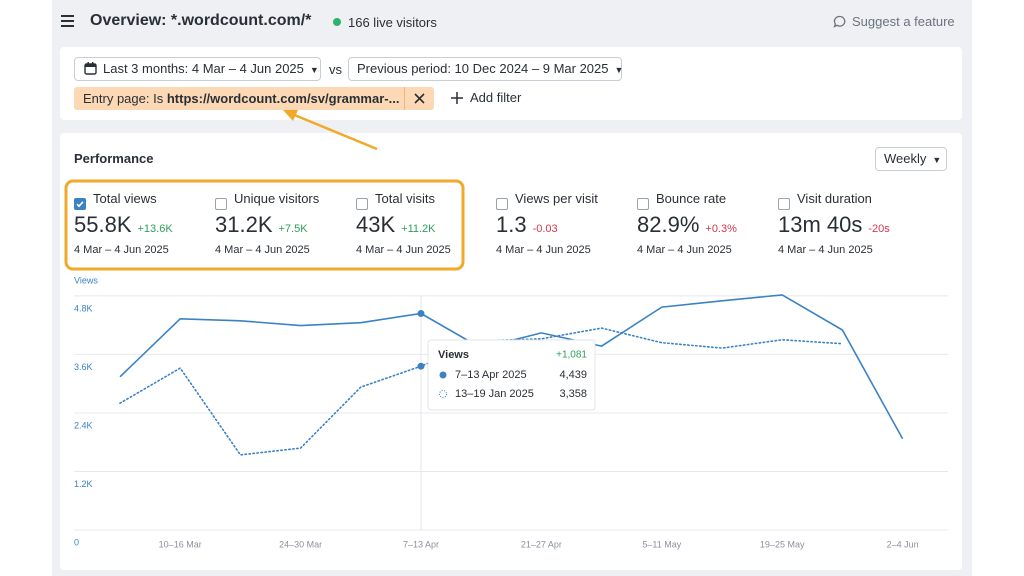 This screenshot has height=576, width=1024. Describe the element at coordinates (905, 158) in the screenshot. I see `interval: Weekly` at that location.